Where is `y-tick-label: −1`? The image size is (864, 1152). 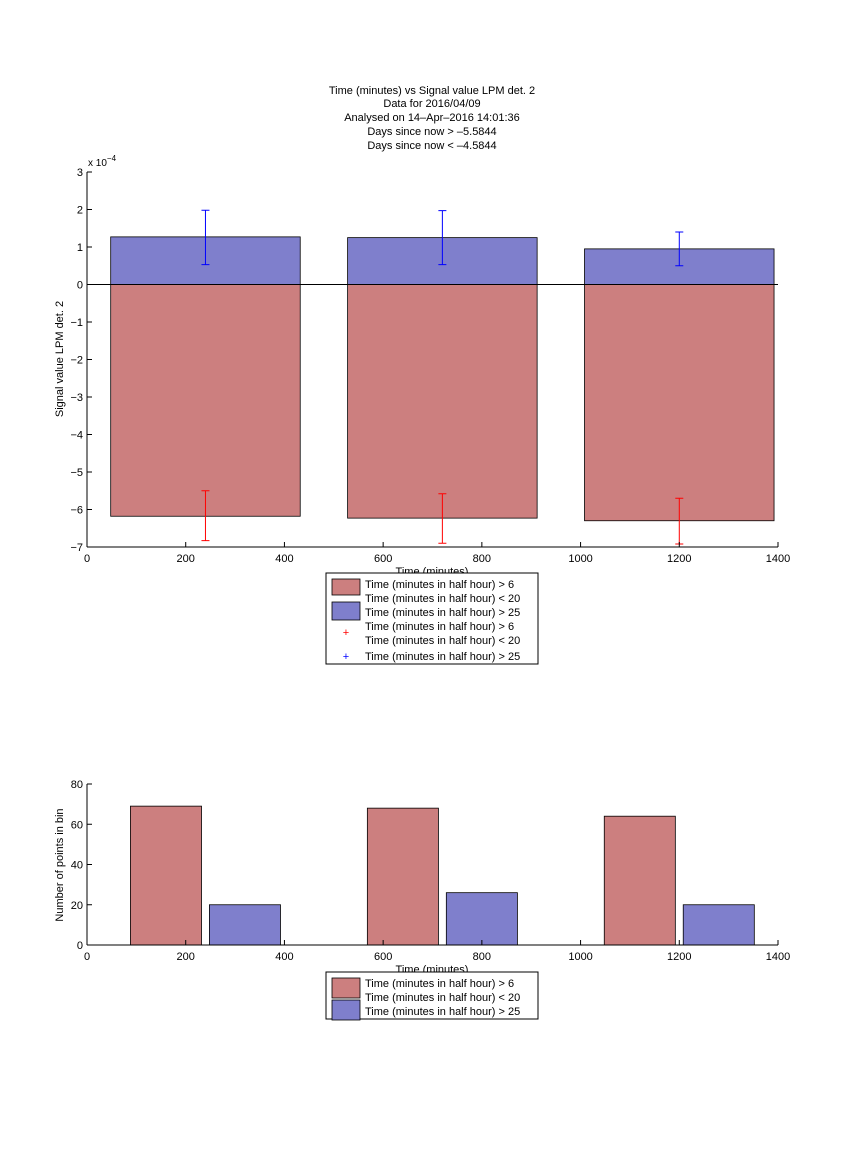 y-tick-label: −1 is located at coordinates (76, 323).